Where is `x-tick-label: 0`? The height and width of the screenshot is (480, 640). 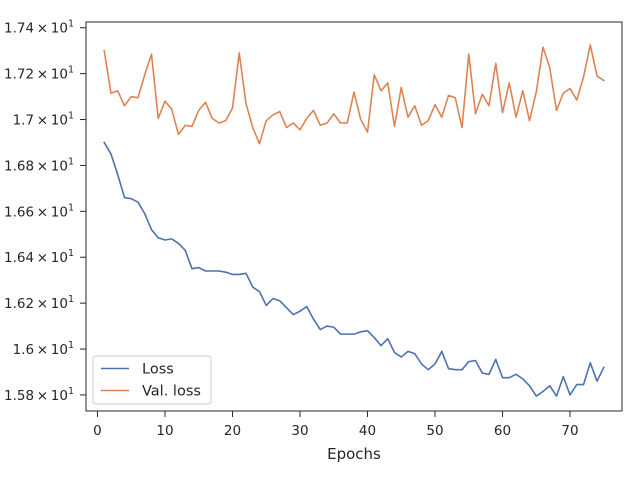 x-tick-label: 0 is located at coordinates (97, 431).